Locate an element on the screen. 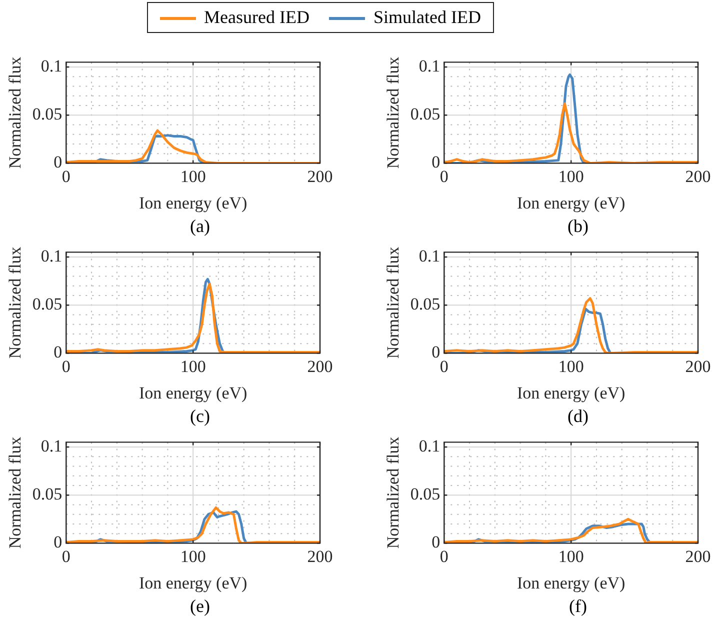  text: (a) is located at coordinates (200, 226).